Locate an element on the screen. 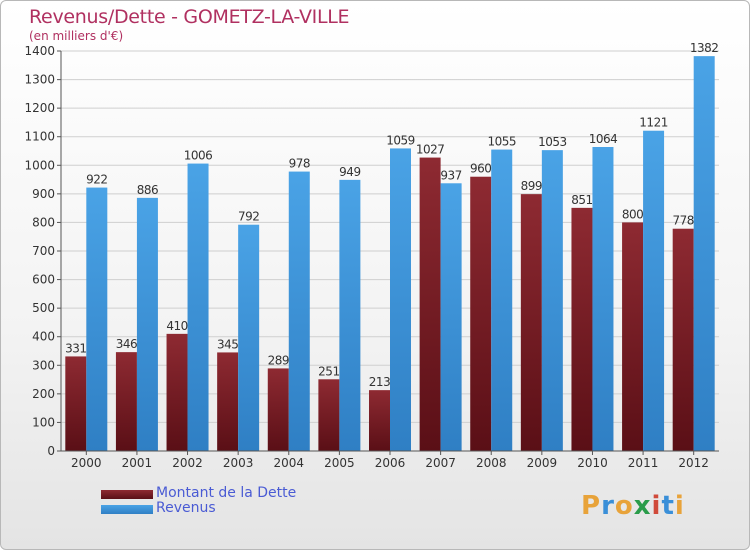 Image resolution: width=750 pixels, height=550 pixels. bar-debt-2001 is located at coordinates (126, 401).